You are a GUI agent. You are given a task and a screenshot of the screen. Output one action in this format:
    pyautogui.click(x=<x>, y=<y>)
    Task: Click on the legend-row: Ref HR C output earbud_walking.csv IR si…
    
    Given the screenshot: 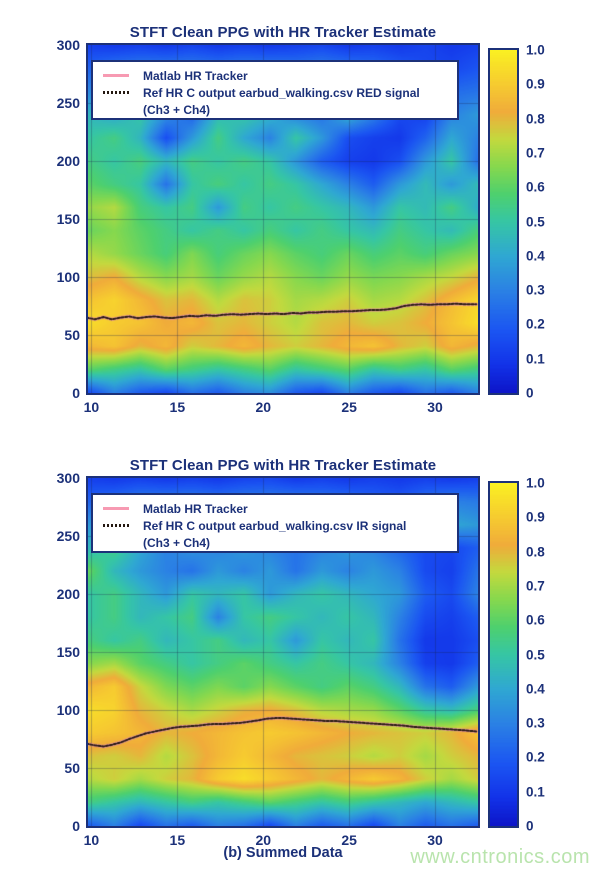 What is the action you would take?
    pyautogui.click(x=280, y=525)
    